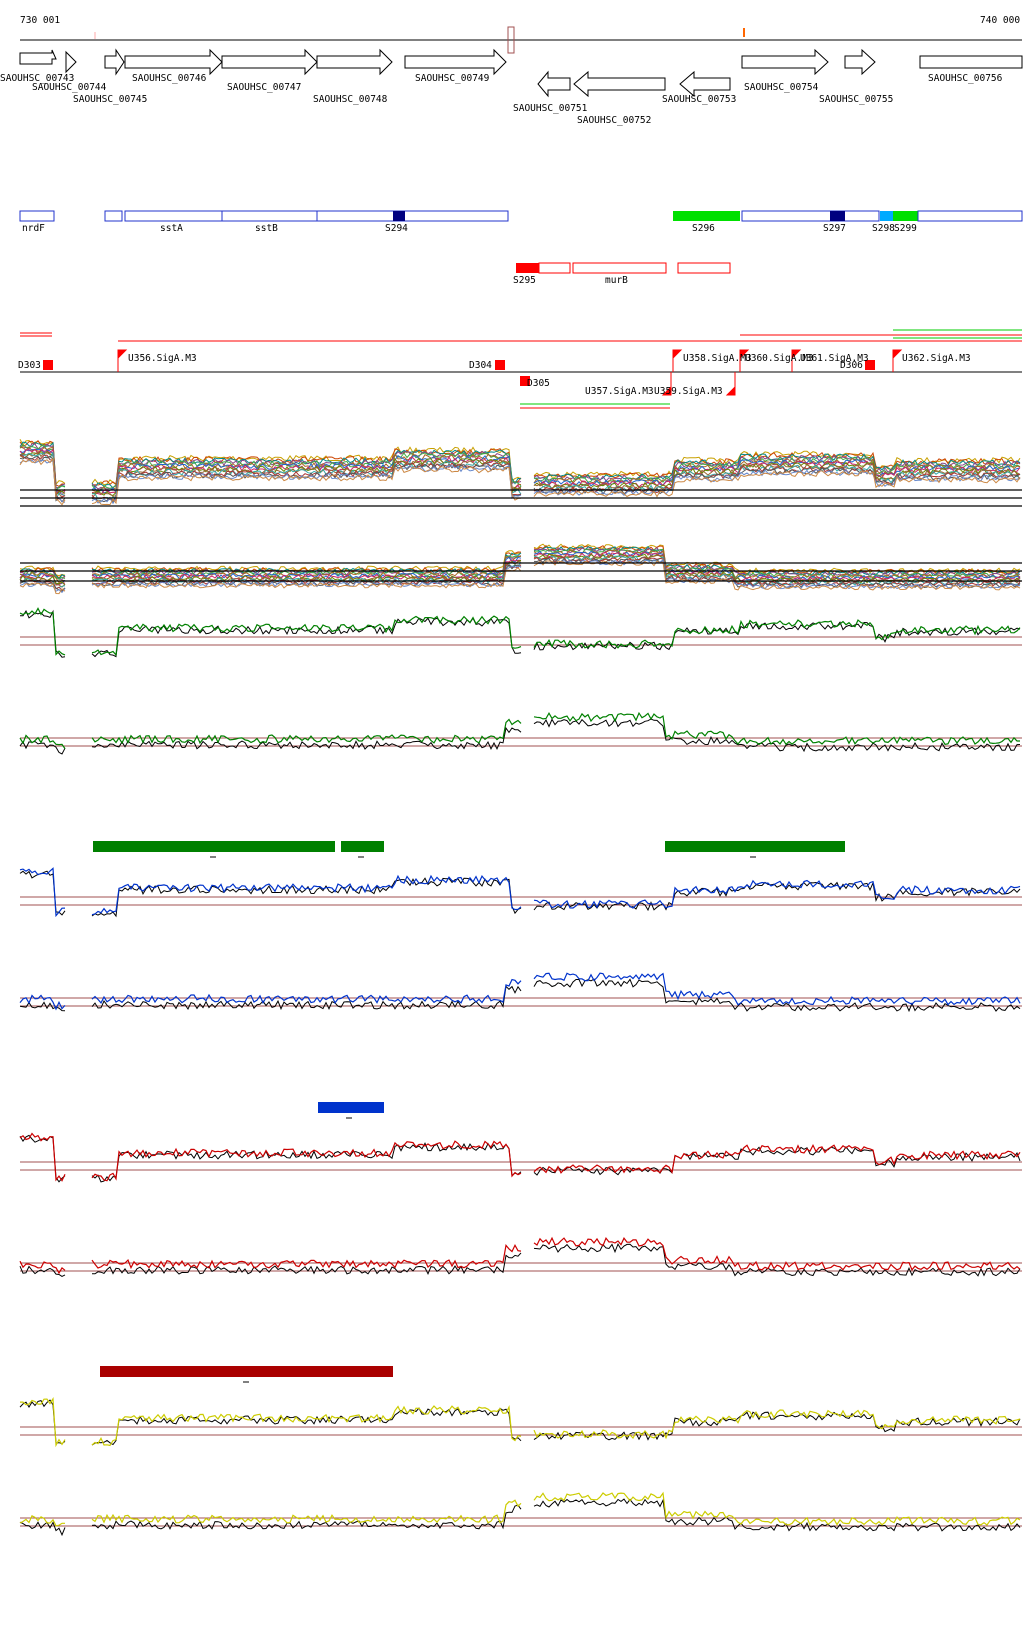 The width and height of the screenshot is (1024, 1640). What do you see at coordinates (521, 73) in the screenshot?
I see `gene-track` at bounding box center [521, 73].